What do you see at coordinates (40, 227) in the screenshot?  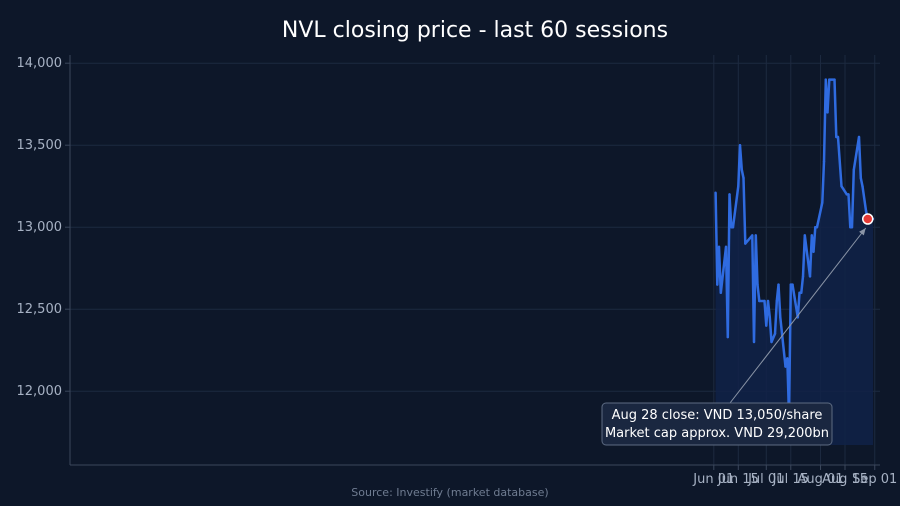 I see `y-tick-label: 13,000` at bounding box center [40, 227].